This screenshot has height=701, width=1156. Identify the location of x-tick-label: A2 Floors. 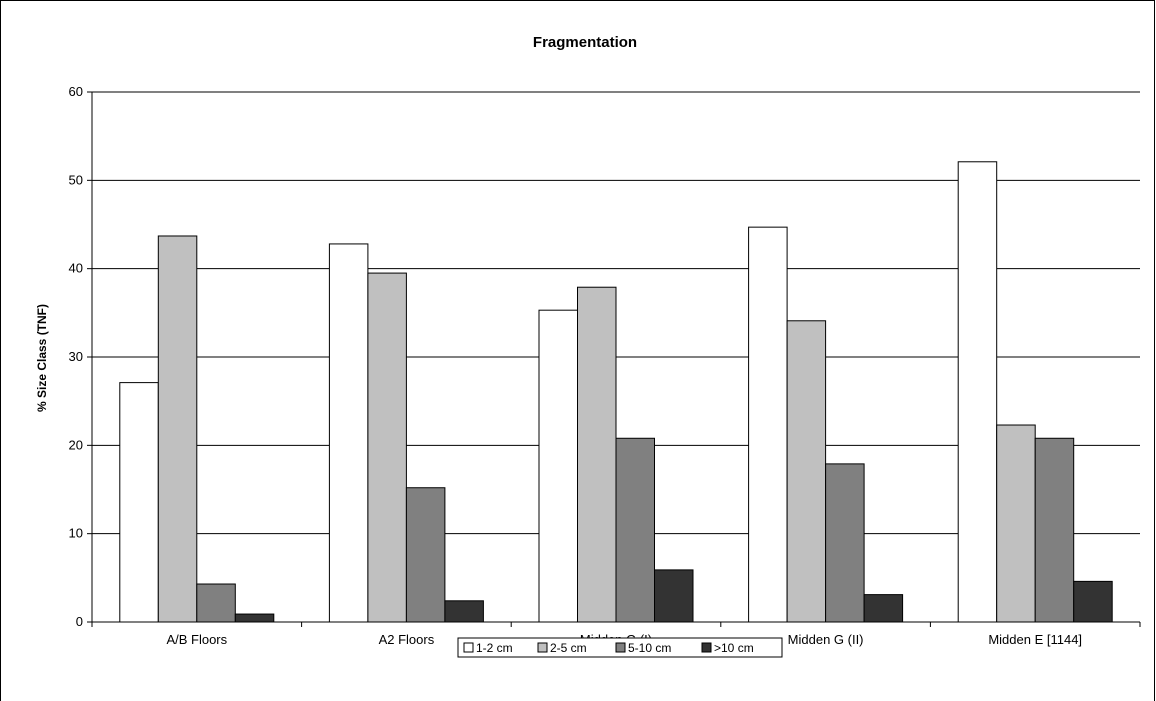
(407, 639).